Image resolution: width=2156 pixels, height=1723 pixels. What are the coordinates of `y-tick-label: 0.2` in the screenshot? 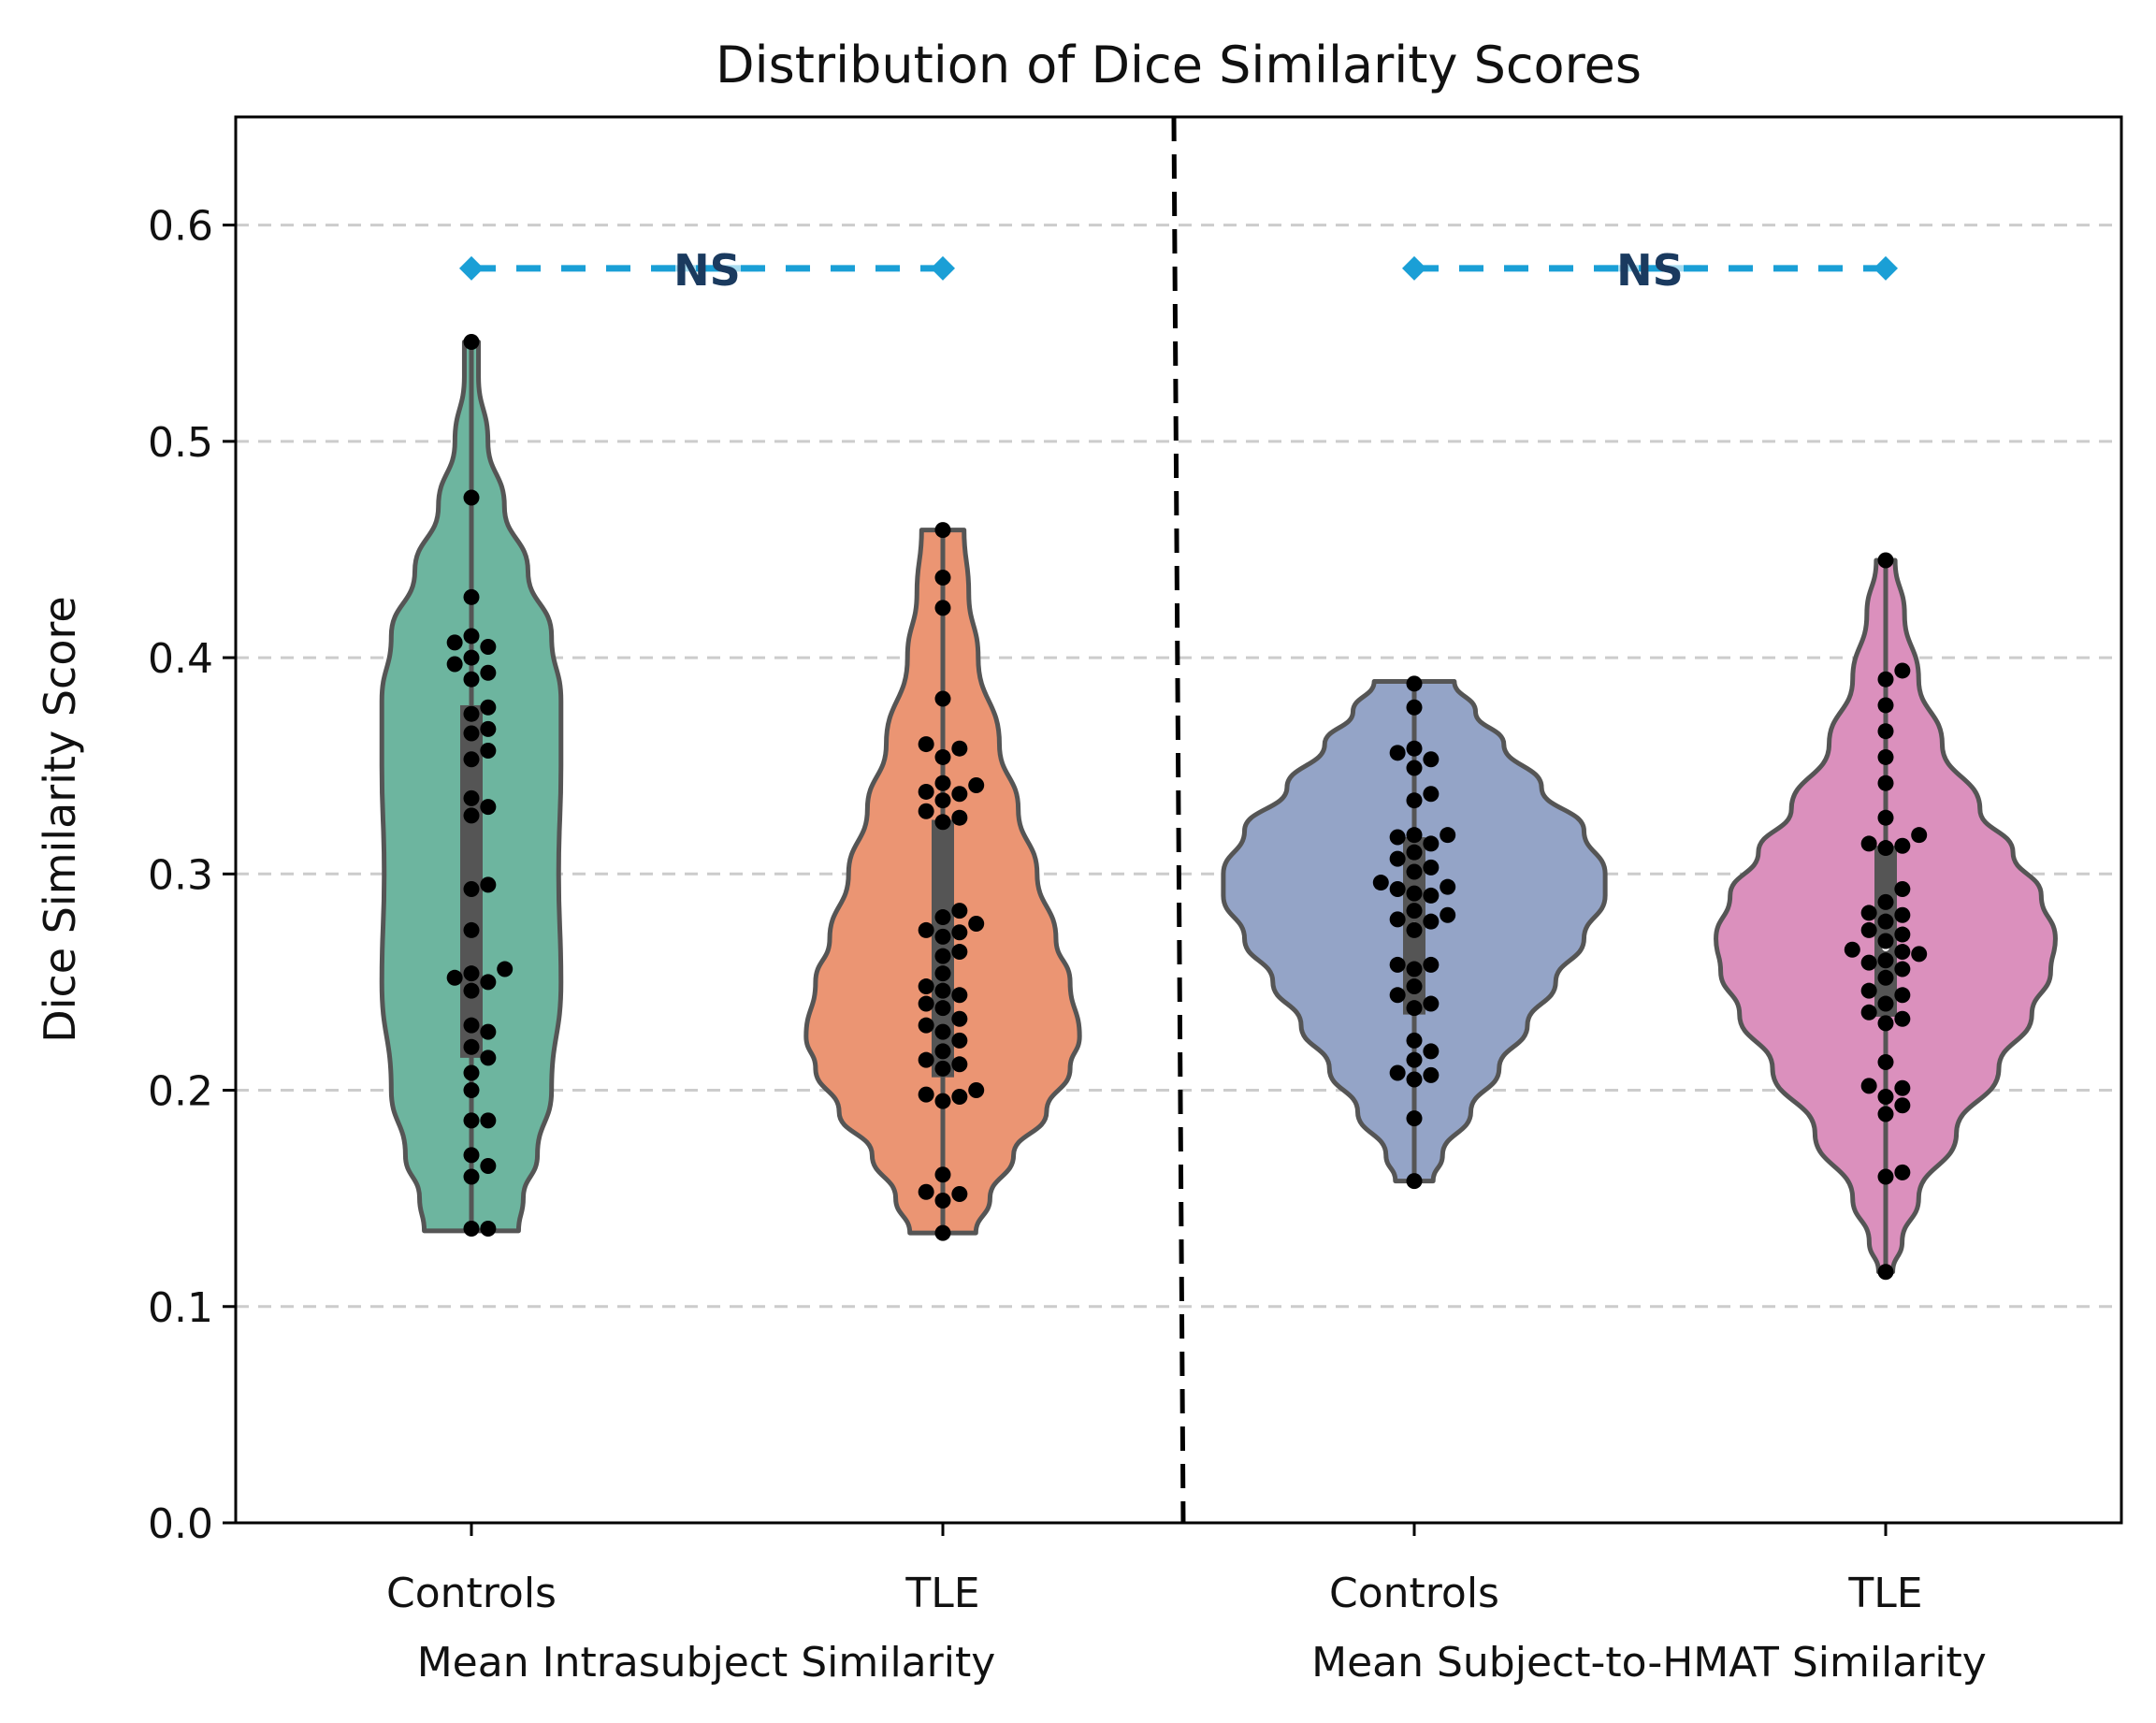 It's located at (180, 1092).